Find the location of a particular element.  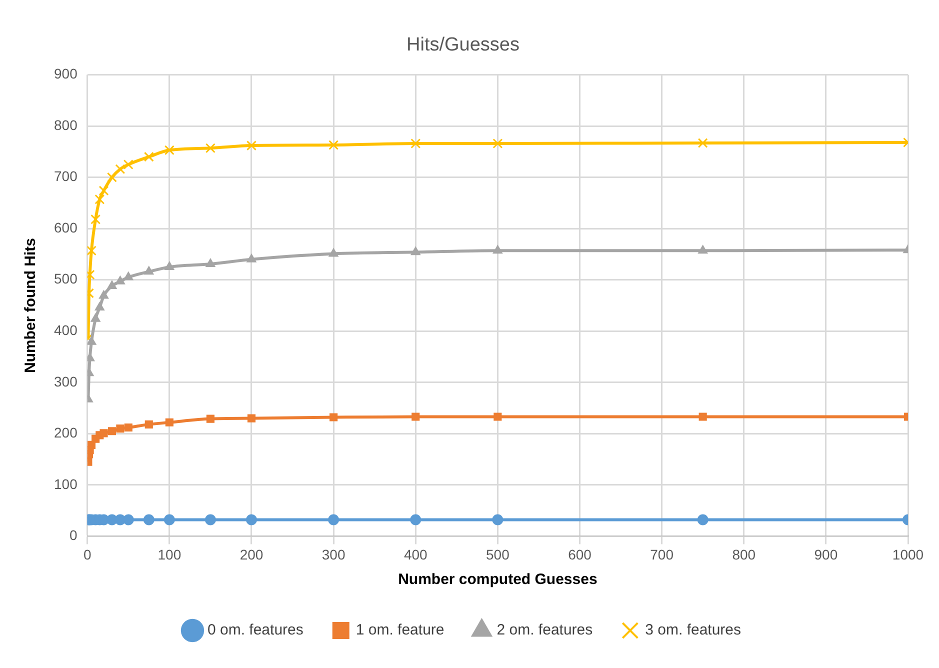

x-axis-title: Number computed Guesses is located at coordinates (498, 579).